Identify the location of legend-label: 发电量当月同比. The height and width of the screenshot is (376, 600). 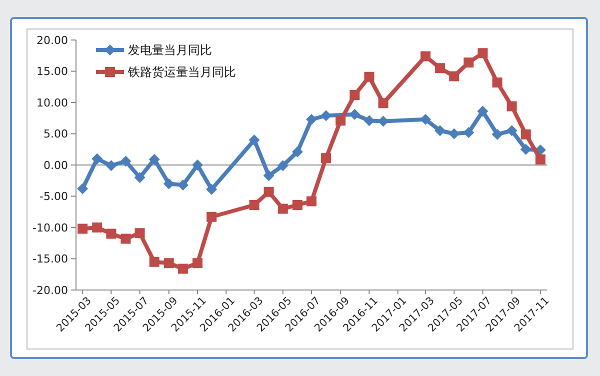
(170, 50).